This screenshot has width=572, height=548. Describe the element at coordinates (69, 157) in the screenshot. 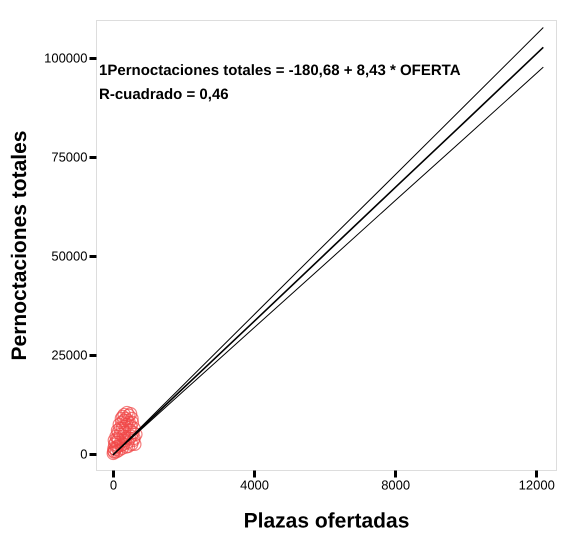

I see `y-tick-label: 75000` at that location.